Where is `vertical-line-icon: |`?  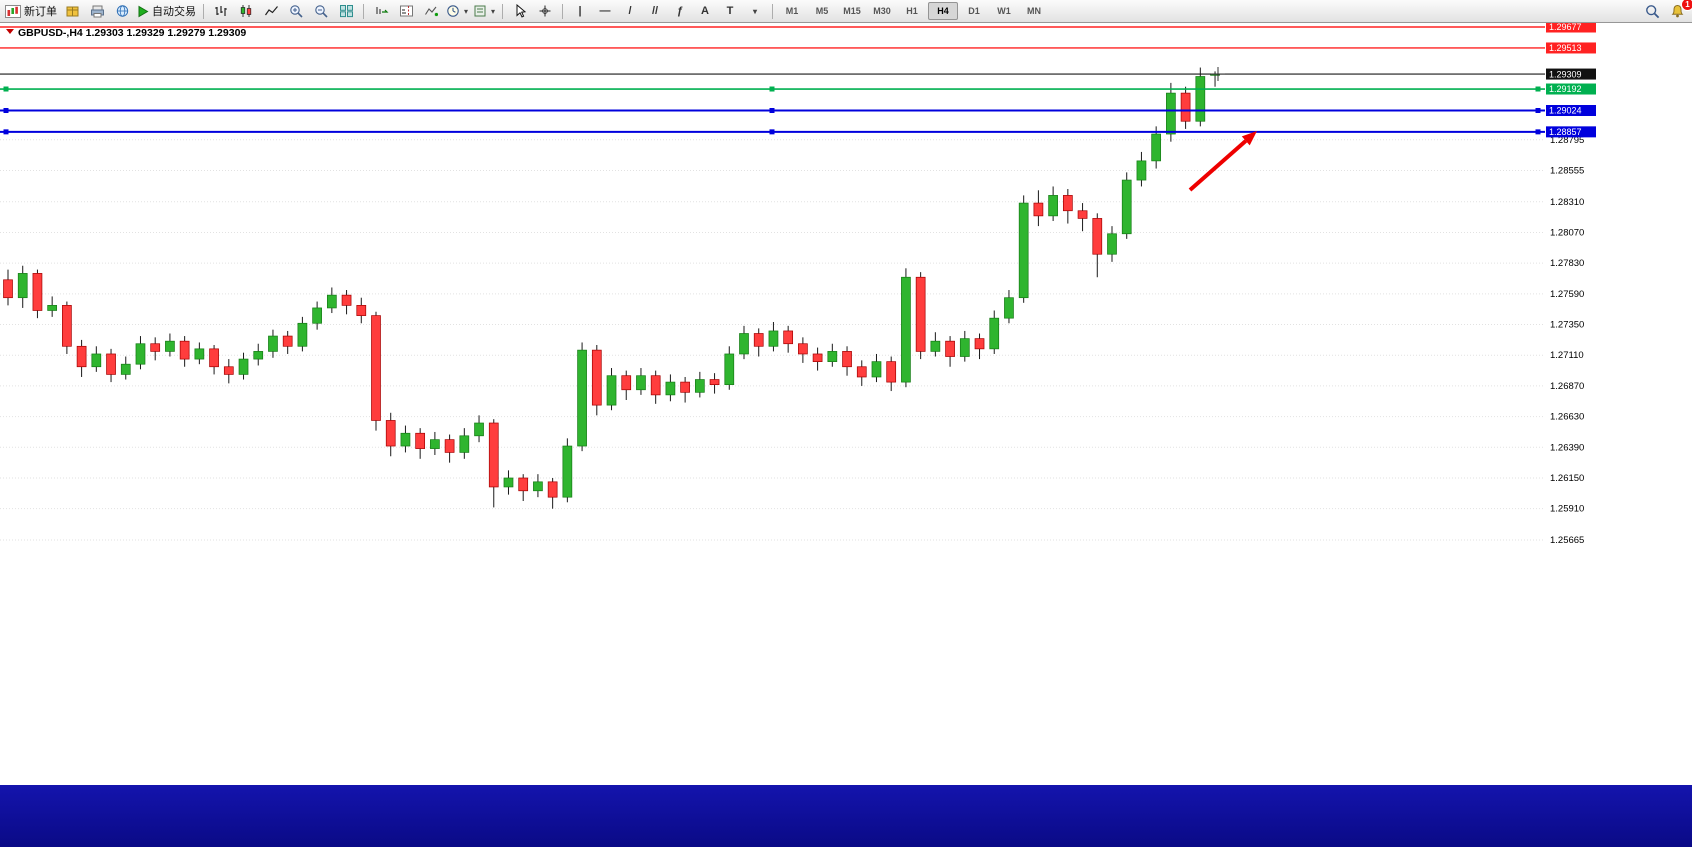
vertical-line-icon: | is located at coordinates (580, 11).